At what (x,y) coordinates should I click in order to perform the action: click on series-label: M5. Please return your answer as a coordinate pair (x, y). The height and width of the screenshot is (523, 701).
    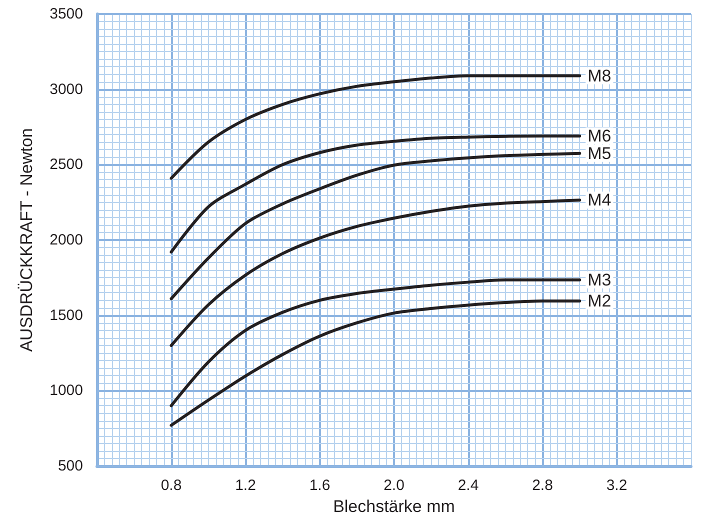
    Looking at the image, I should click on (600, 153).